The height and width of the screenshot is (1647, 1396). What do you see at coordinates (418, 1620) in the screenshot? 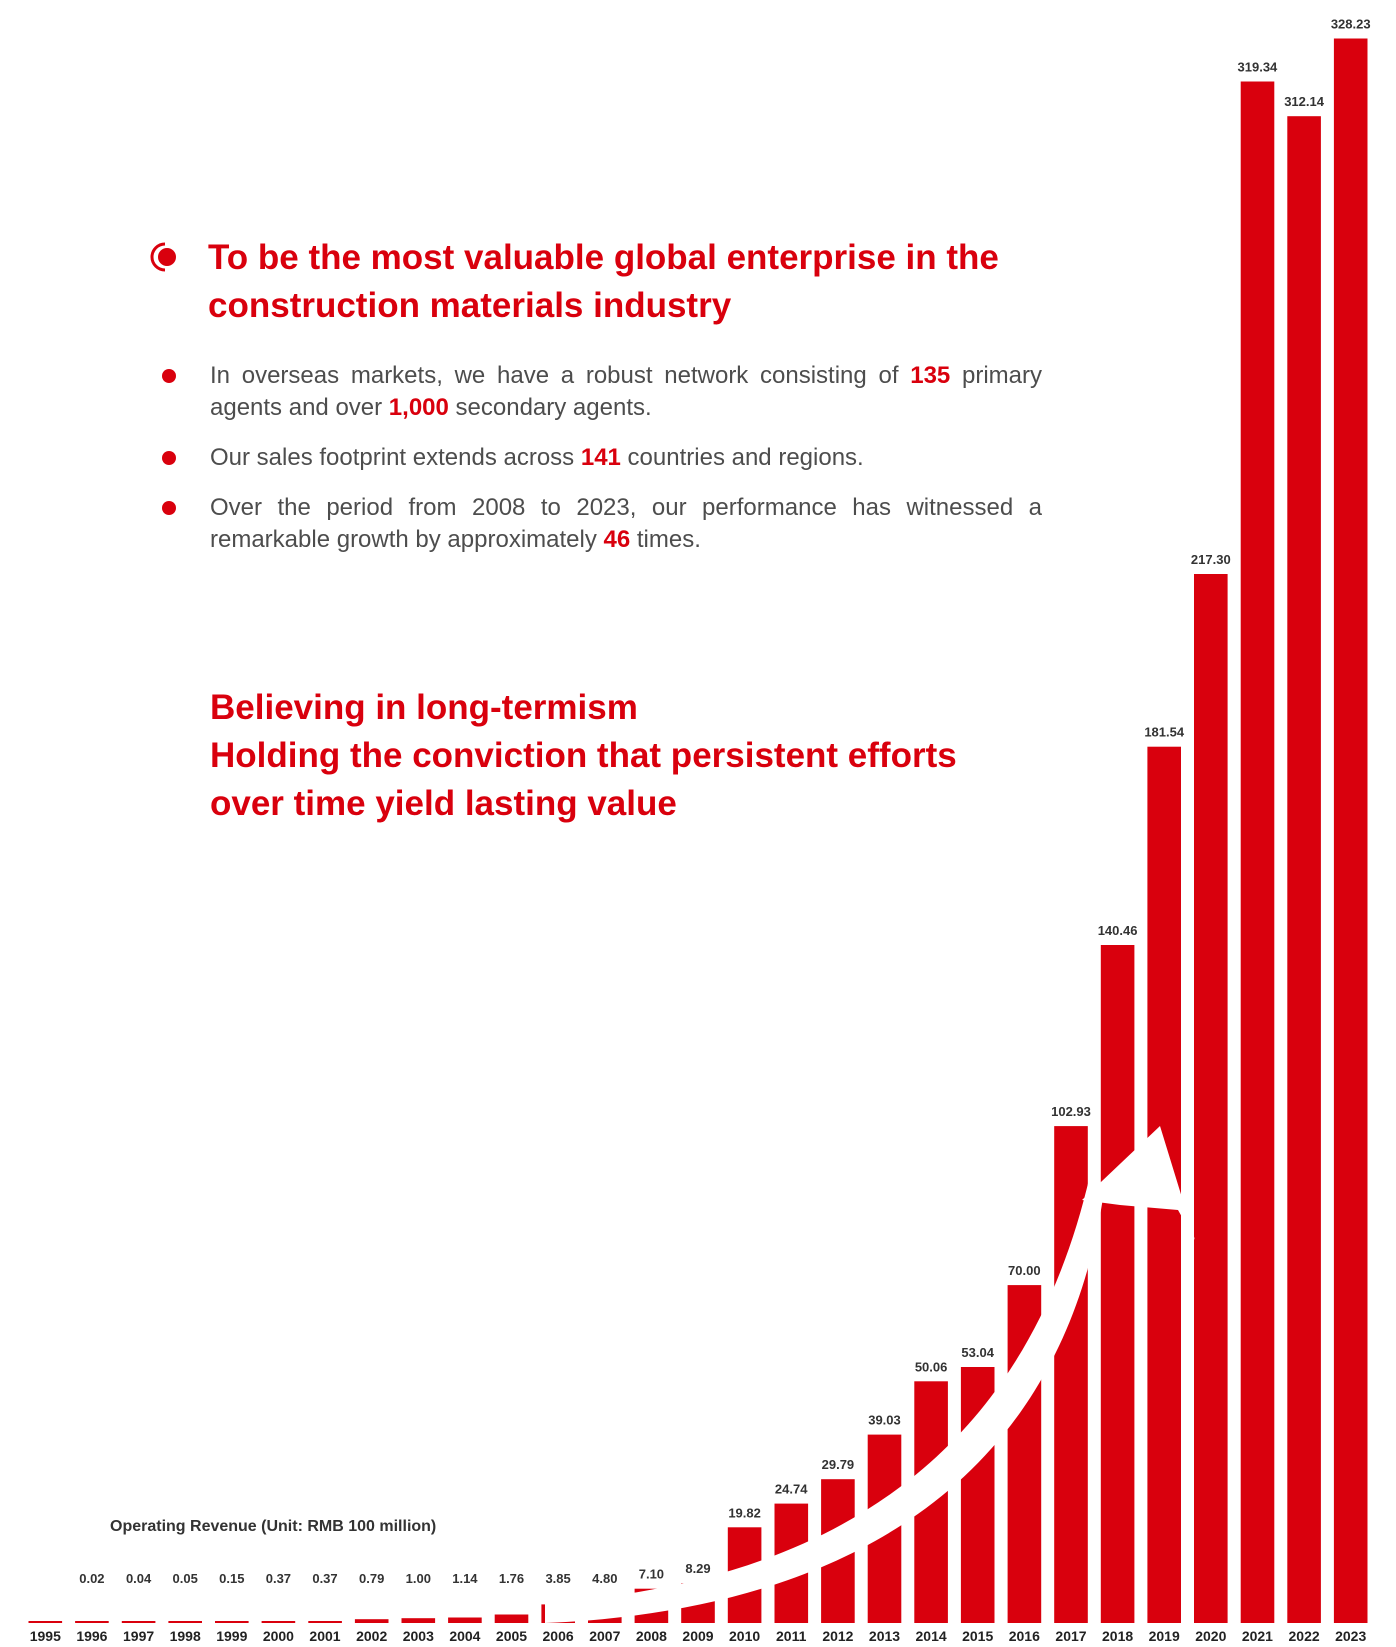
I see `bar-2003` at bounding box center [418, 1620].